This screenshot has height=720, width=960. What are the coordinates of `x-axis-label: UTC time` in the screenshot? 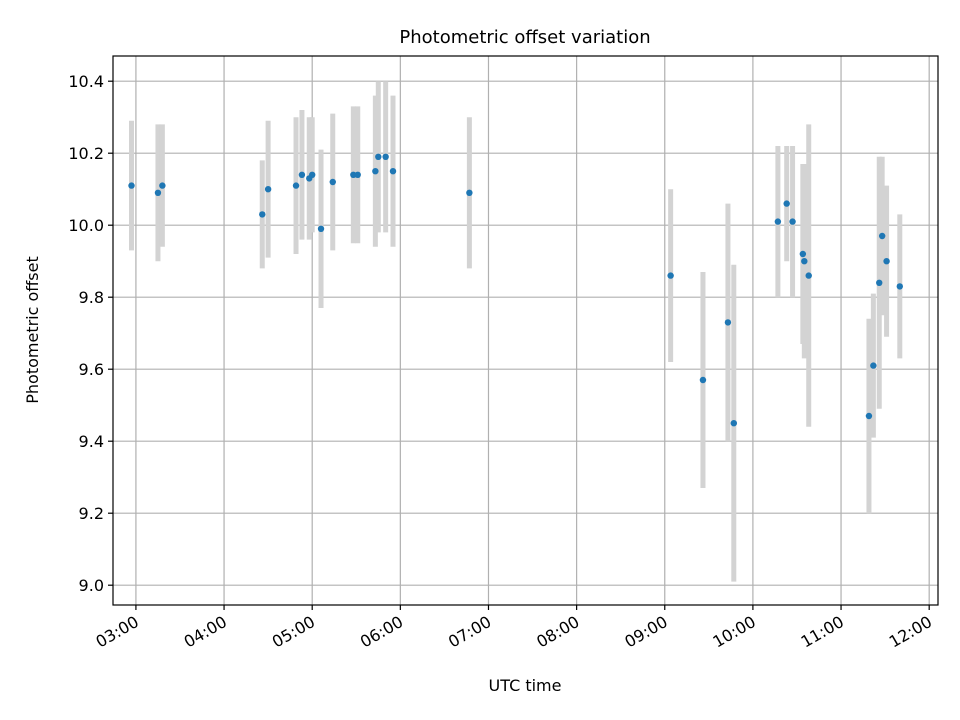 It's located at (525, 685).